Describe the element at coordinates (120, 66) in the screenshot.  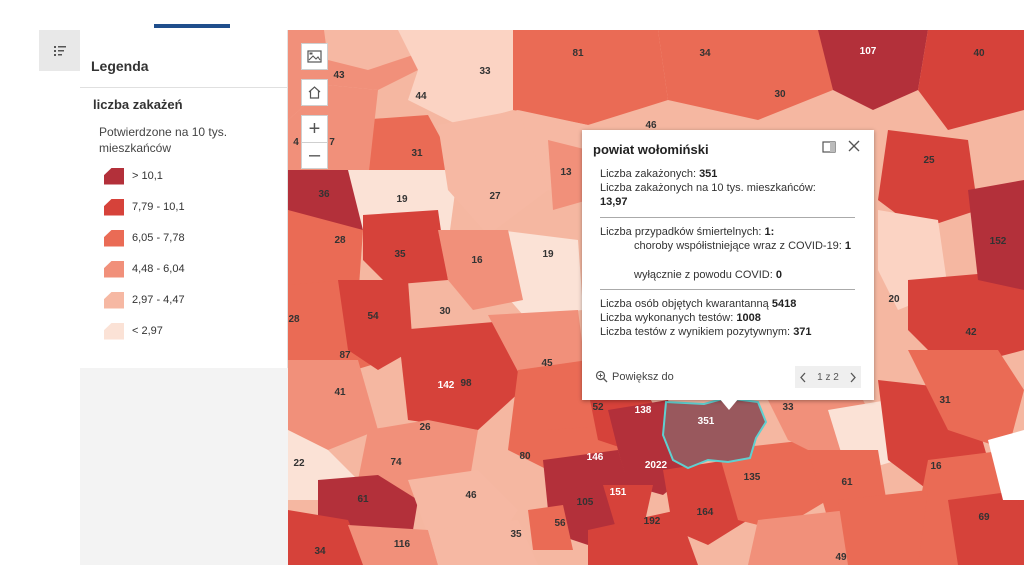
I see `legend-title: Legenda` at that location.